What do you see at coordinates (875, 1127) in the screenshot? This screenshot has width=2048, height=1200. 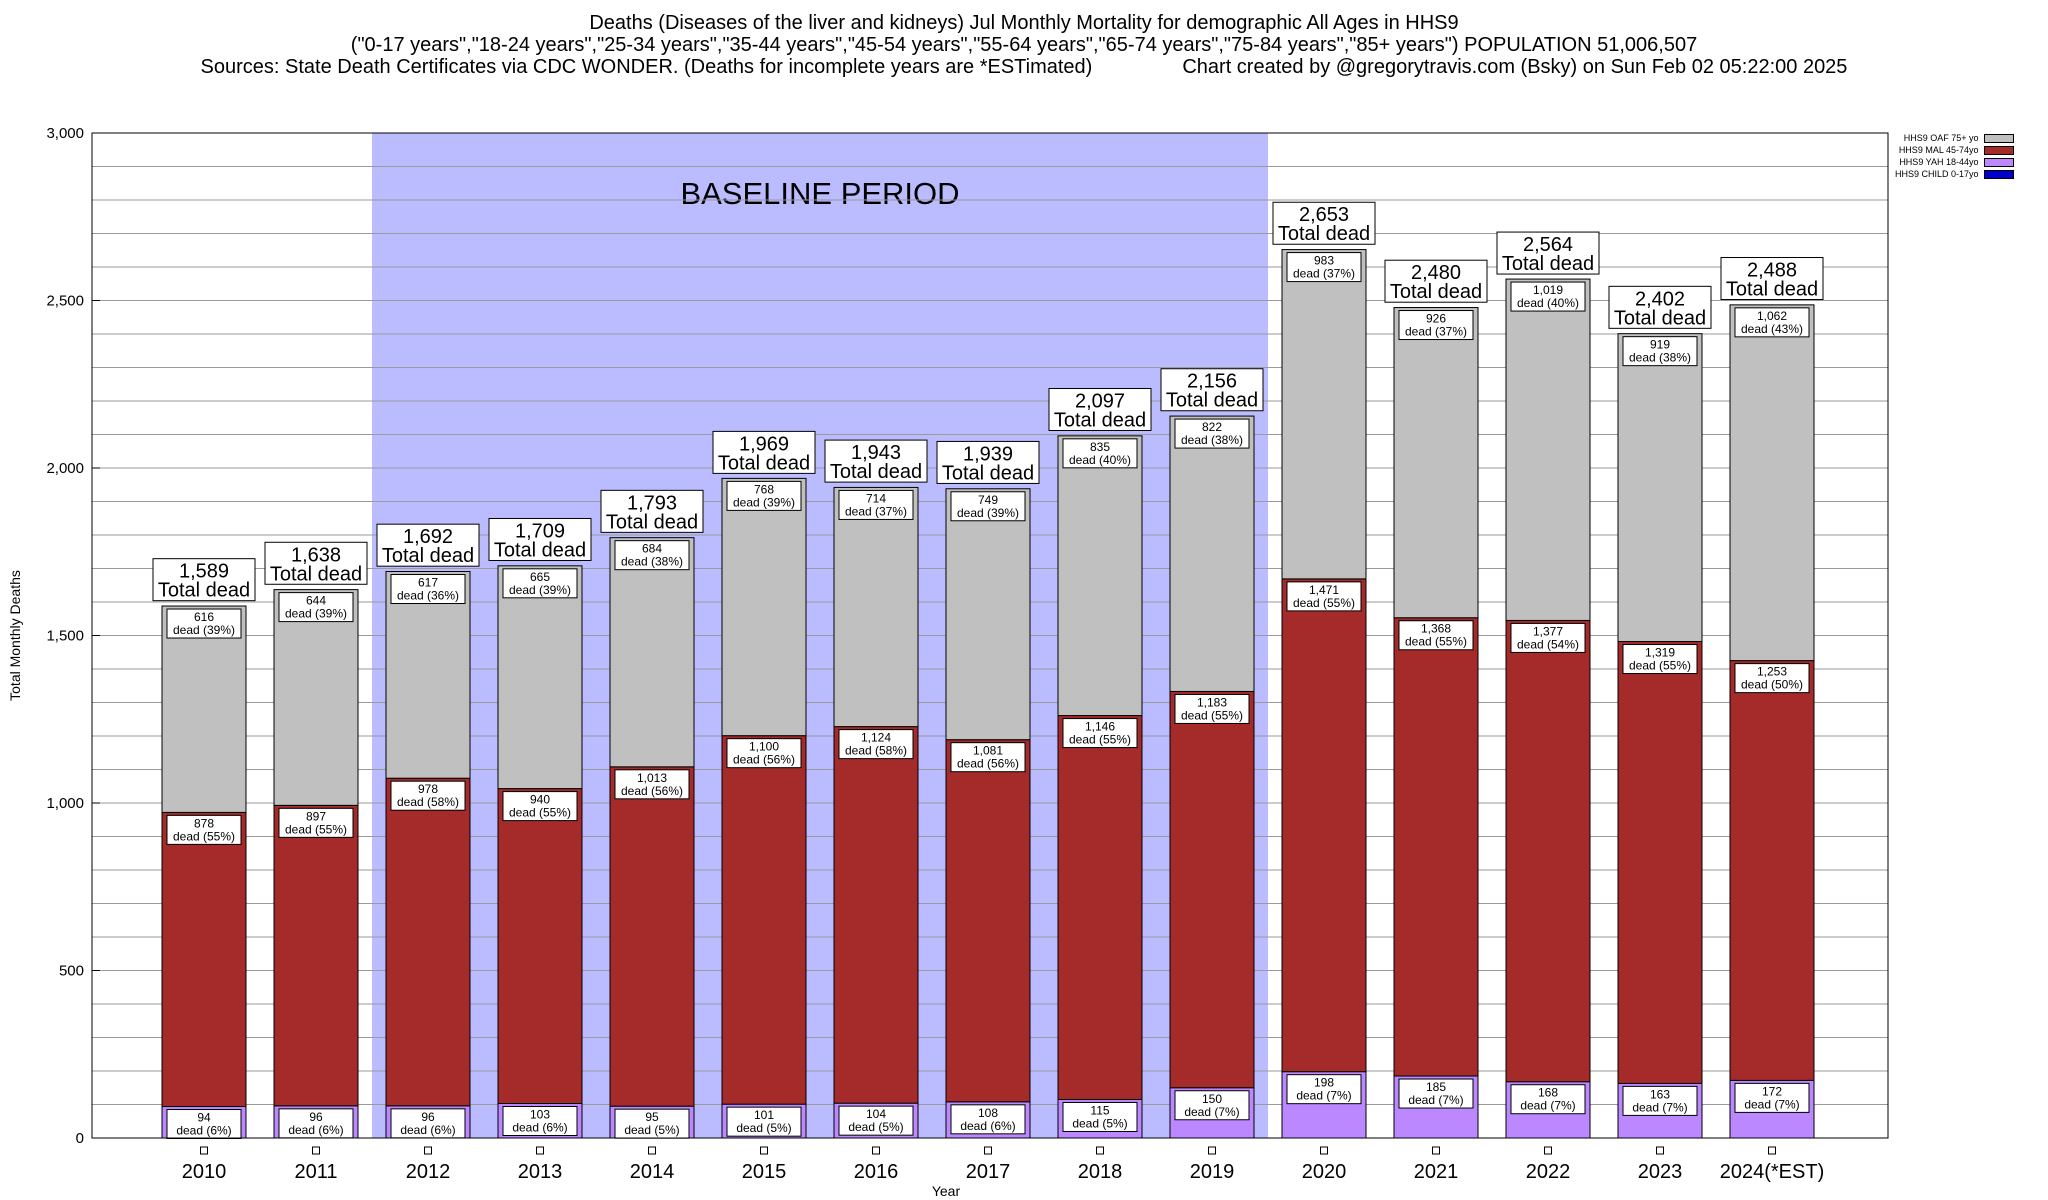 I see `segment-label-pct: dead (5%)` at bounding box center [875, 1127].